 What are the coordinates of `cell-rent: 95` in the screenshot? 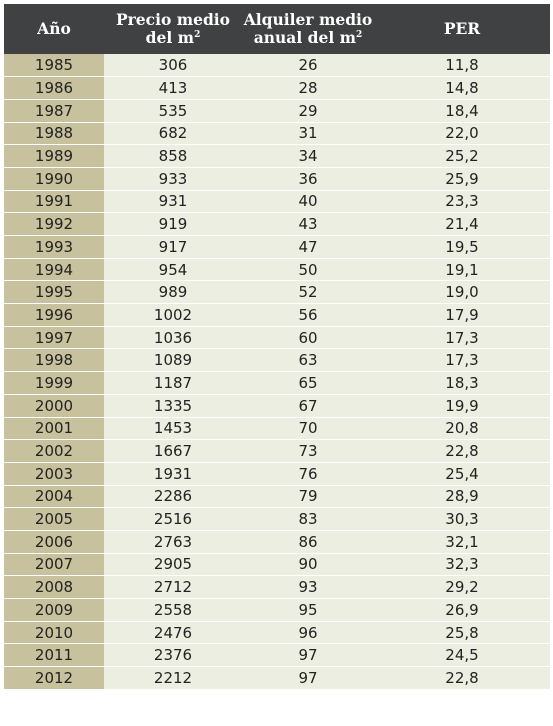 It's located at (308, 610).